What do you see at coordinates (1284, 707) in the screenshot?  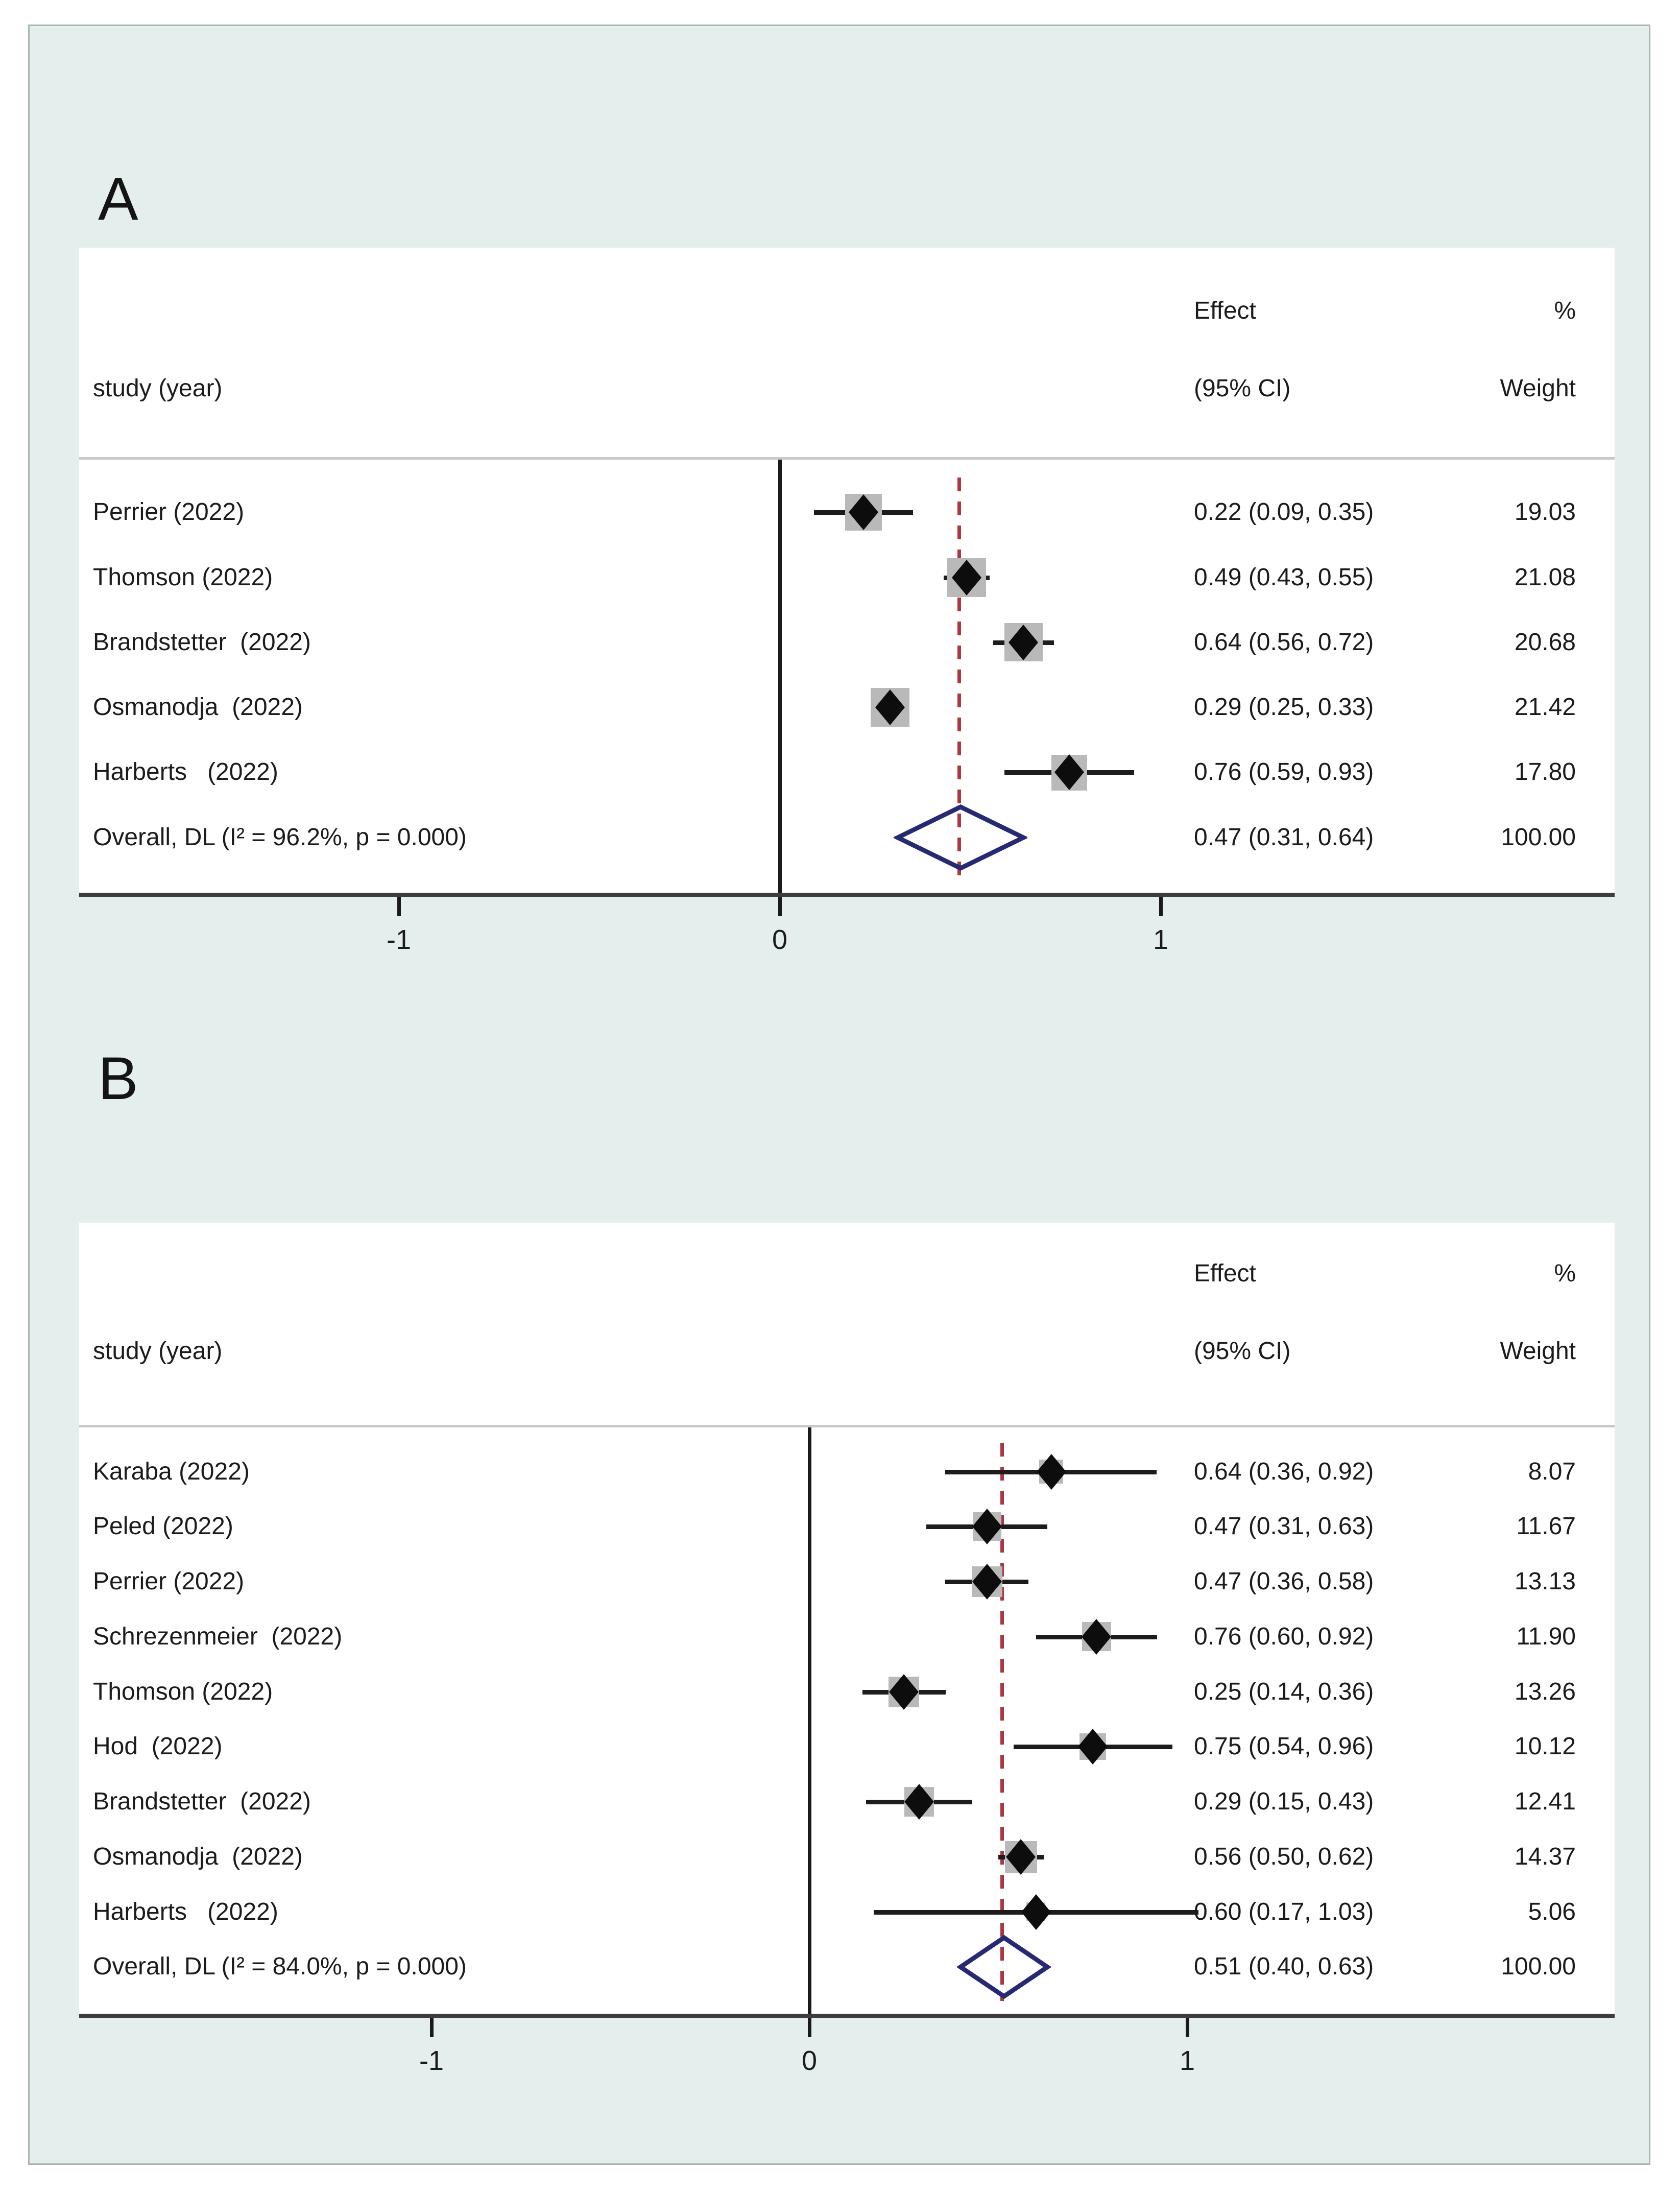 I see `effect-value: 0.29 (0.25, 0.33)` at bounding box center [1284, 707].